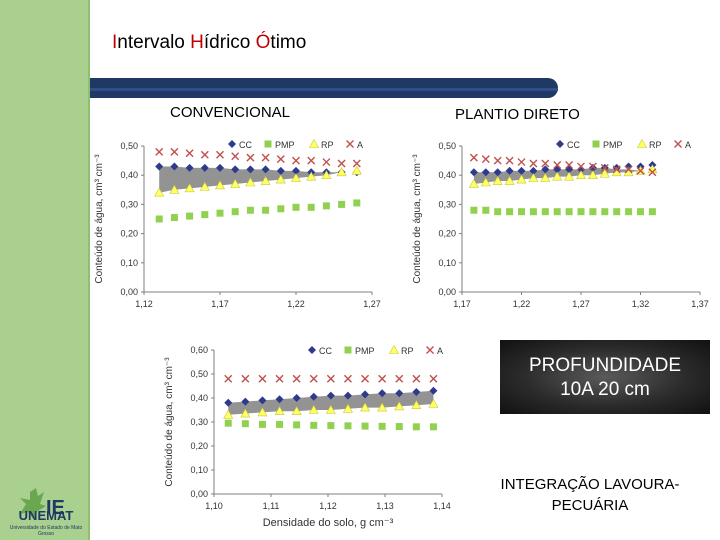 Image resolution: width=720 pixels, height=540 pixels. What do you see at coordinates (154, 42) in the screenshot?
I see `title-part-1: ntervalo` at bounding box center [154, 42].